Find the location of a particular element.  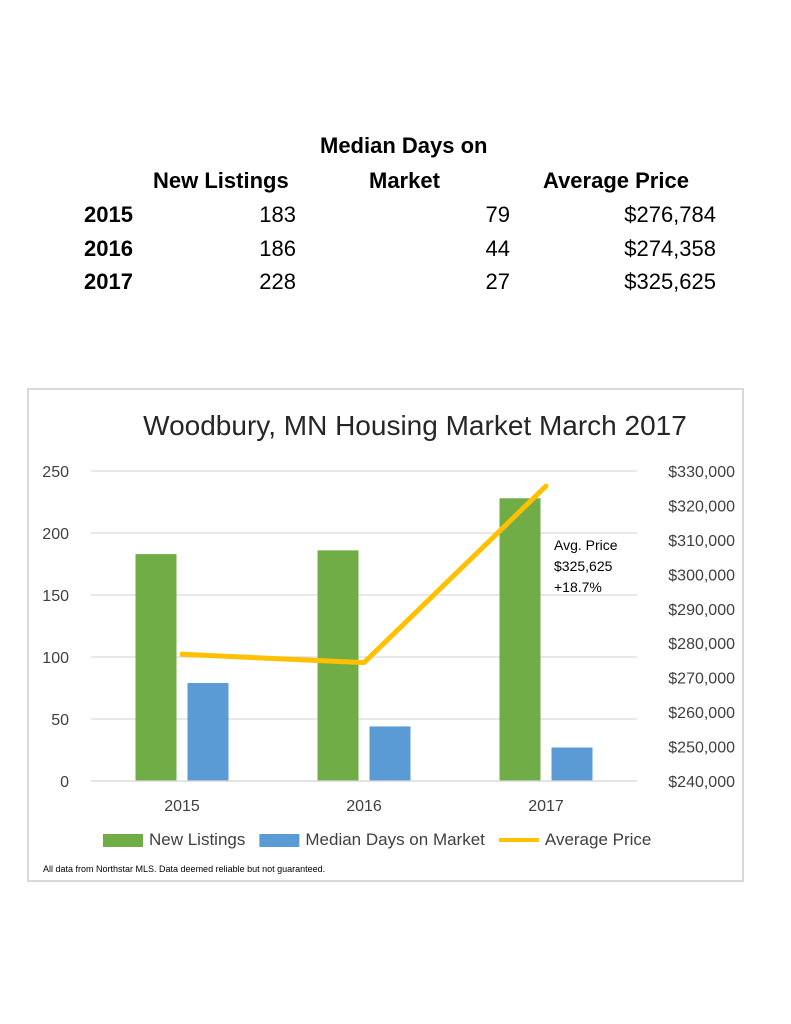

row-average-price: $325,625 is located at coordinates (670, 281).